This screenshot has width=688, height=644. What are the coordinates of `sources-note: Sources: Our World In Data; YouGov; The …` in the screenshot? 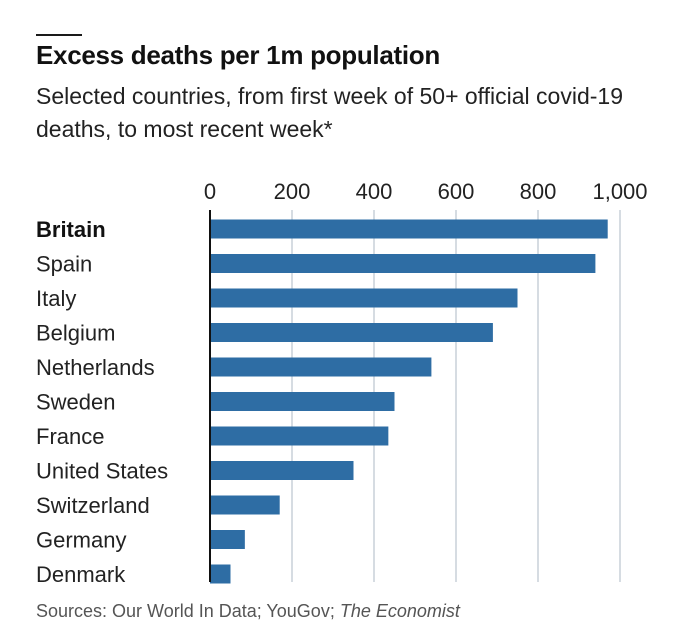 It's located at (248, 611).